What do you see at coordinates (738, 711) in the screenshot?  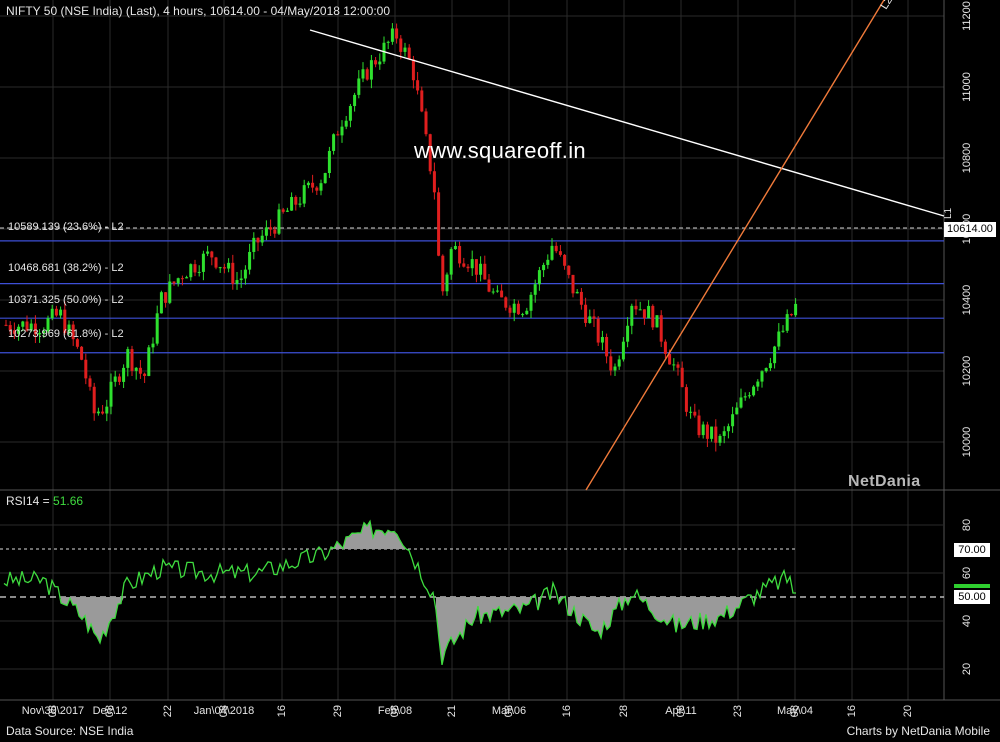 I see `x-tick-day: 23` at bounding box center [738, 711].